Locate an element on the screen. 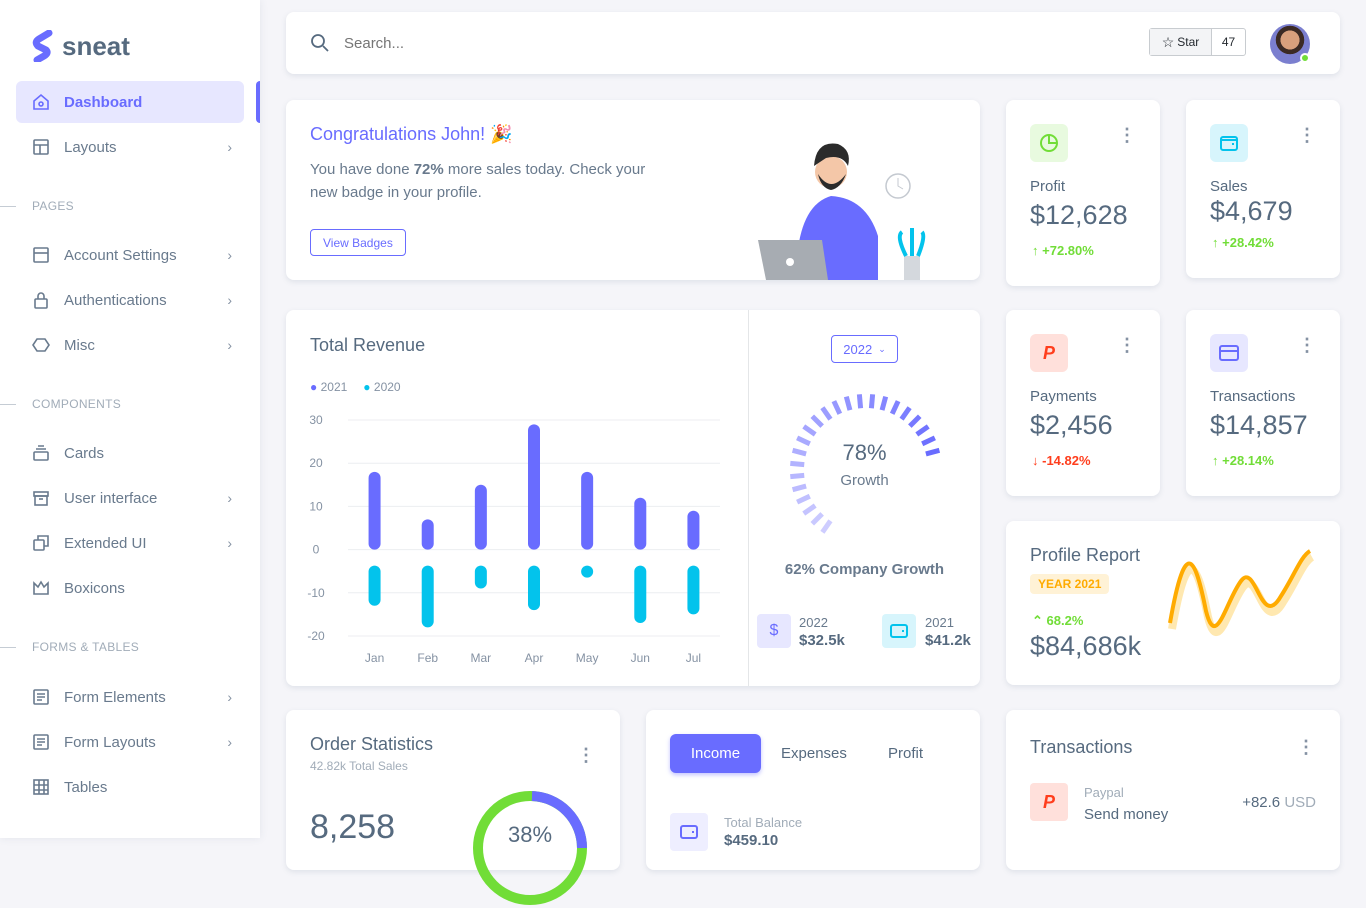 The width and height of the screenshot is (1366, 908). welcome-title: Congratulations John! 🎉 is located at coordinates (411, 134).